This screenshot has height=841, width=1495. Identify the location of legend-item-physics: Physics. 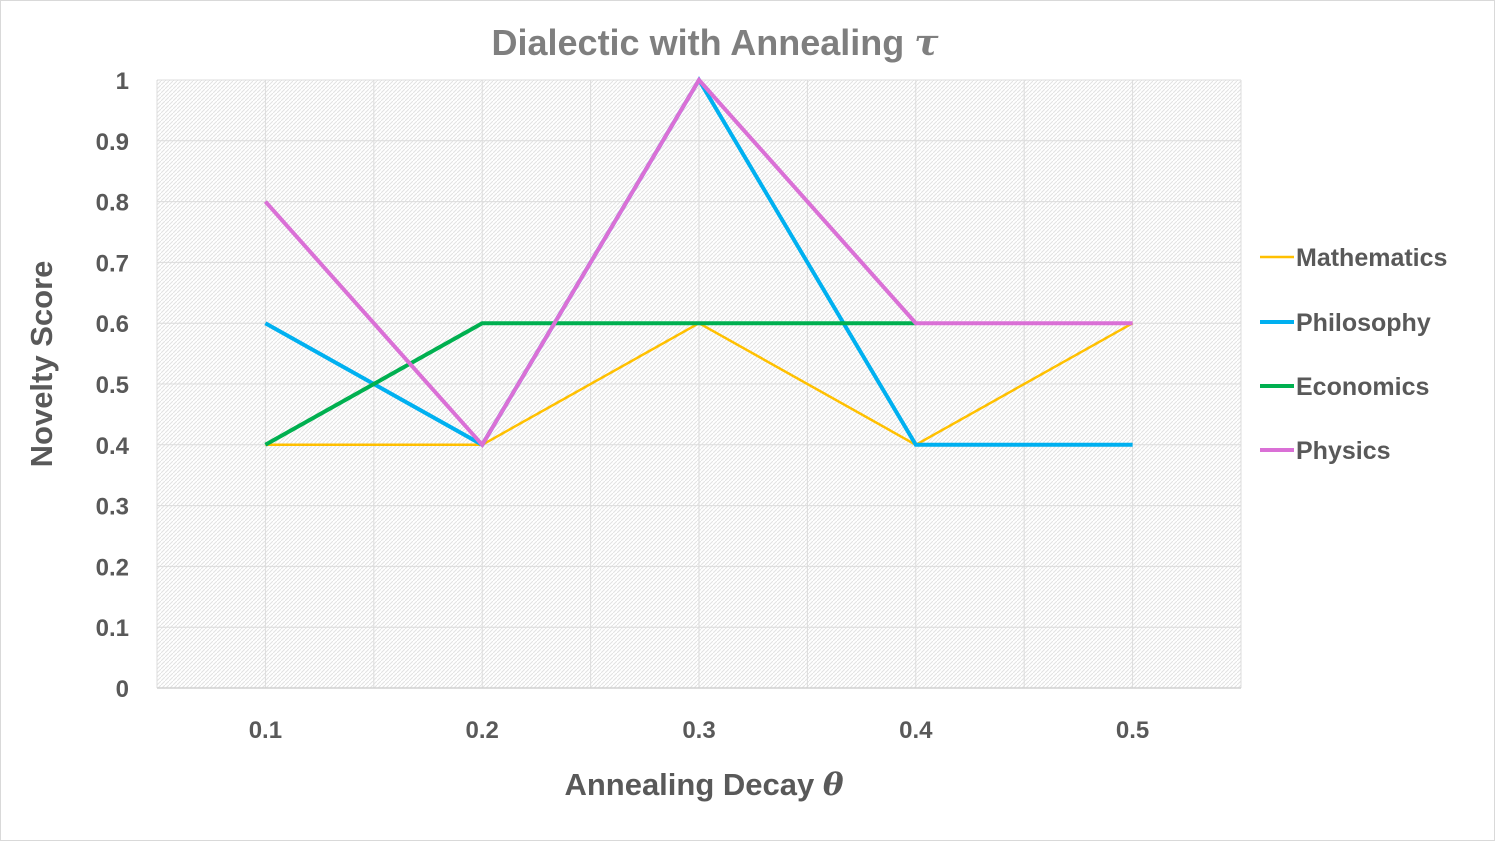
(1325, 451).